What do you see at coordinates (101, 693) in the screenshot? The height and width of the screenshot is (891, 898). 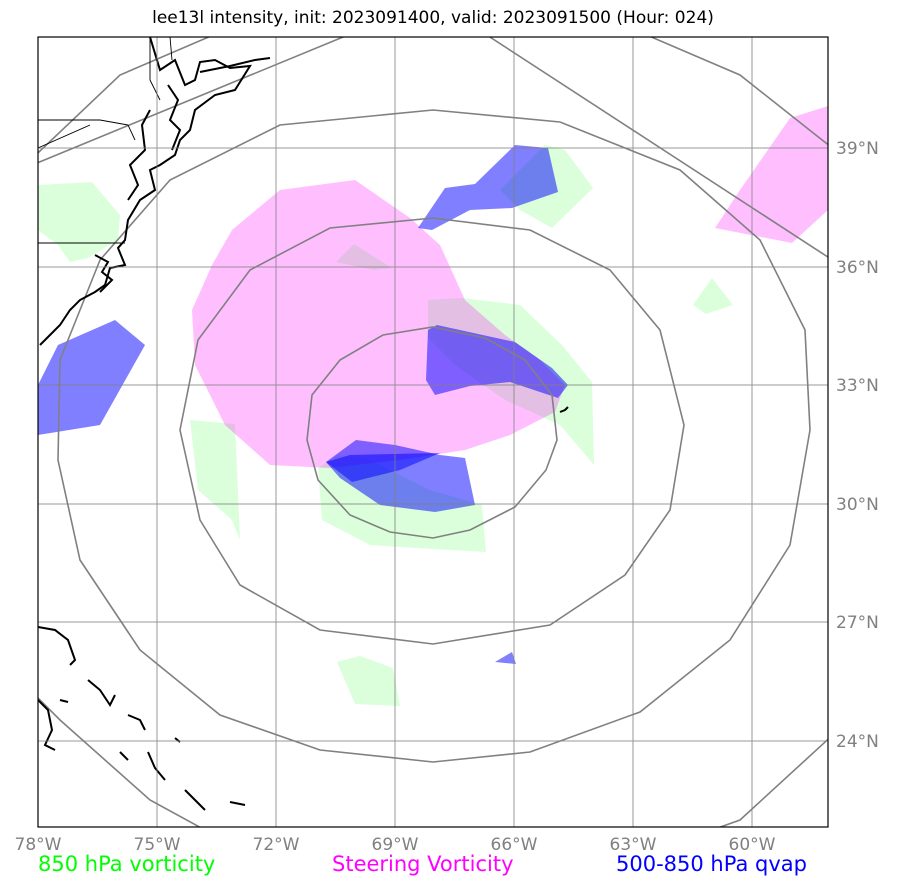 I see `bahamas` at bounding box center [101, 693].